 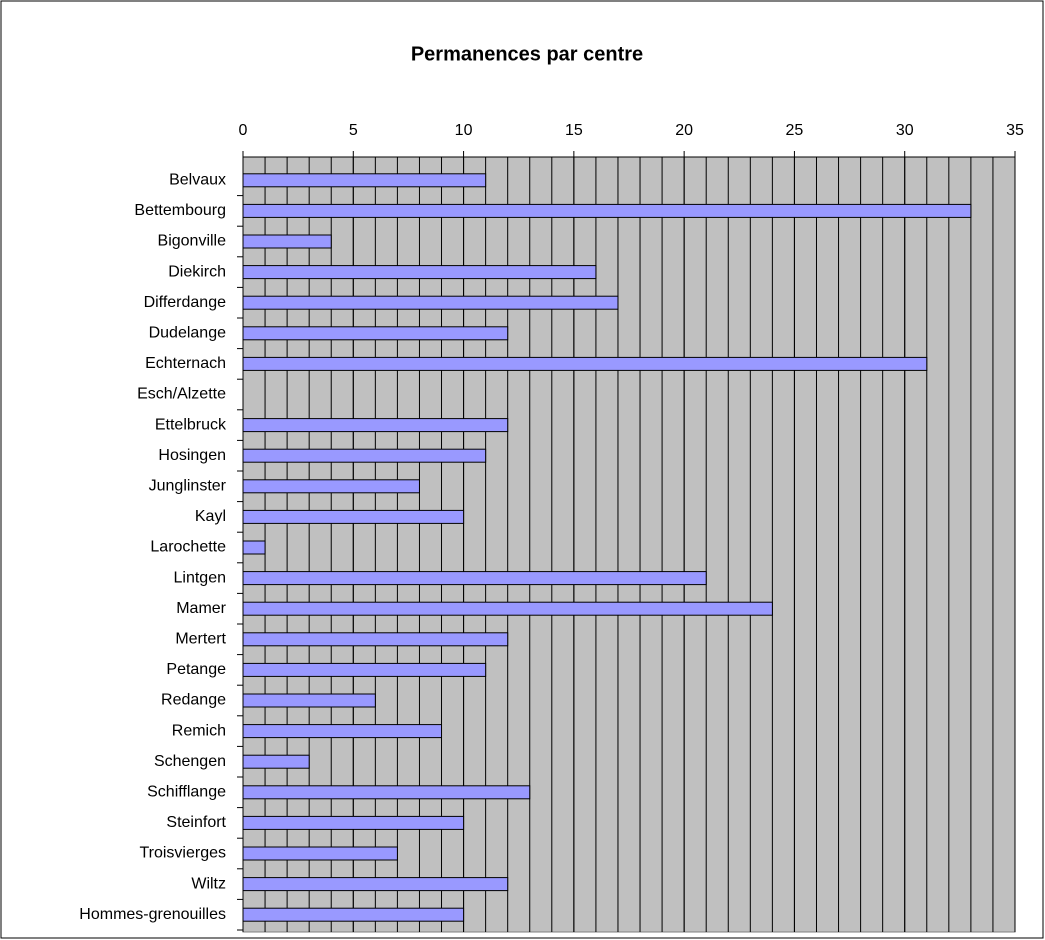 I want to click on y-tick-label: Ettelbruck, so click(x=191, y=424).